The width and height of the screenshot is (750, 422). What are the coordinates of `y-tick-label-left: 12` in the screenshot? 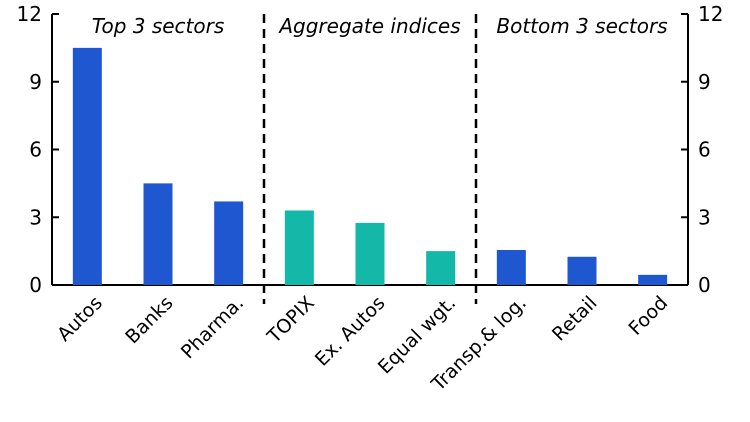 It's located at (29, 14).